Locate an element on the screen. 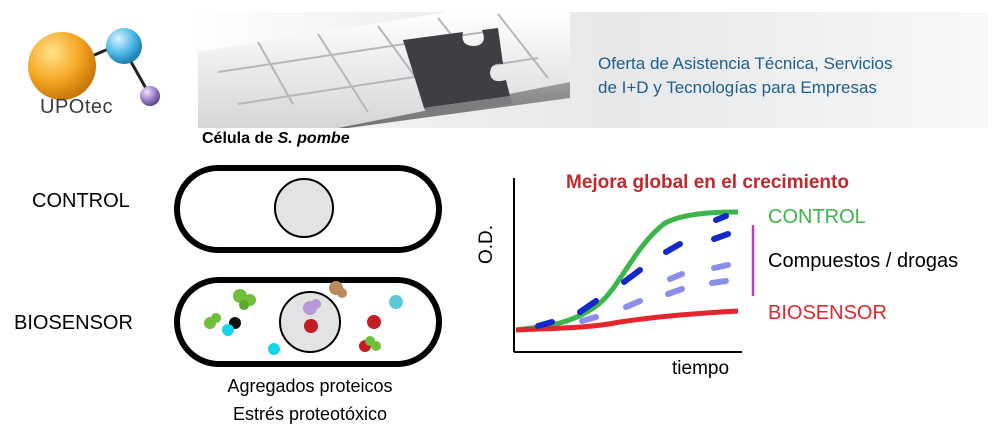 This screenshot has width=1000, height=440. growth-chart is located at coordinates (634, 265).